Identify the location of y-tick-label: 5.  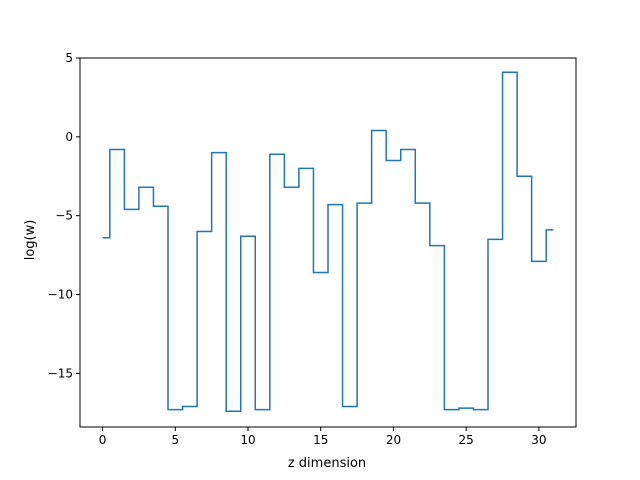
(69, 58).